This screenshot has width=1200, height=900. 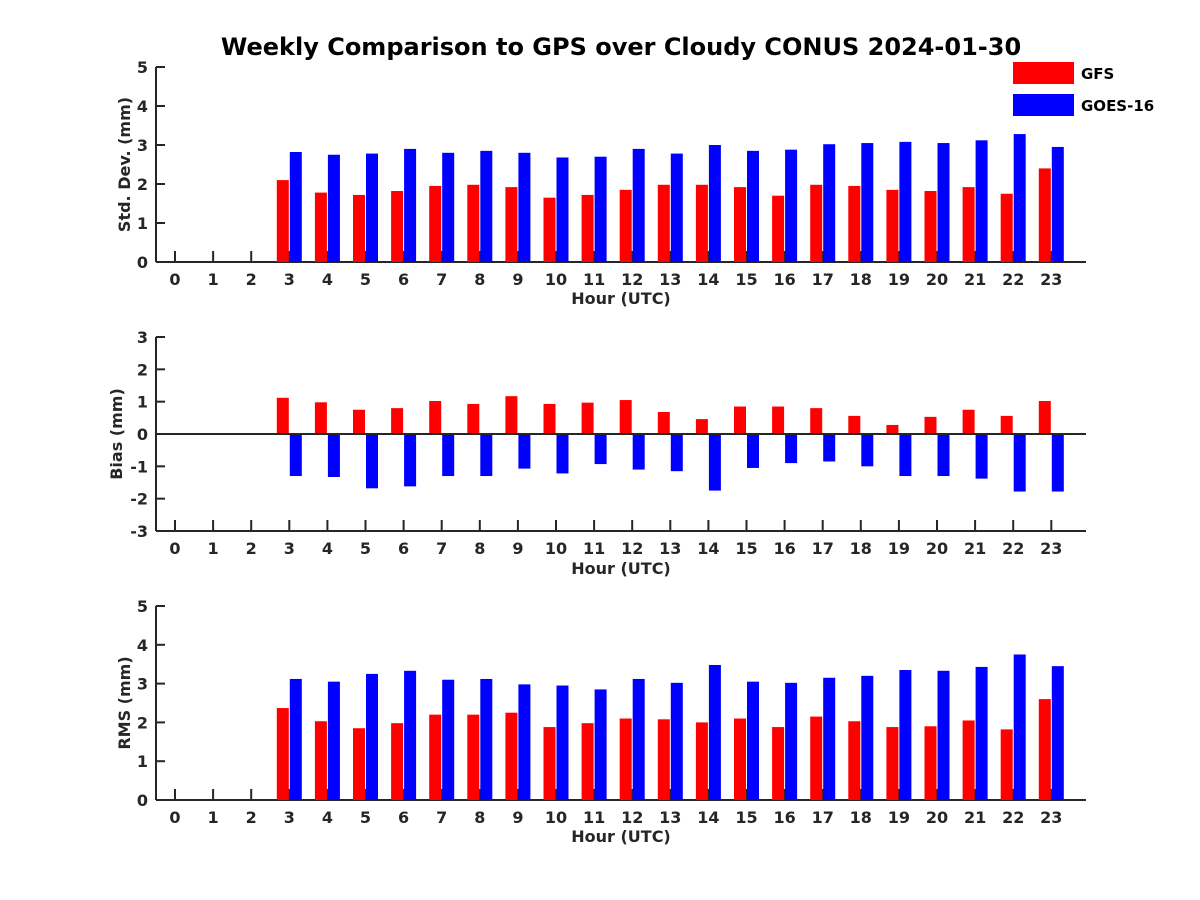 I want to click on std-dev-x-tick-label: 7, so click(x=441, y=279).